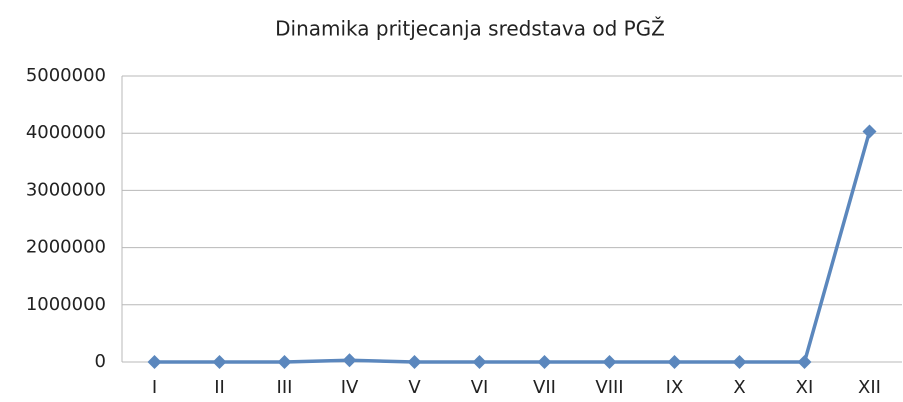 This screenshot has height=402, width=903. What do you see at coordinates (219, 387) in the screenshot?
I see `x-tick-label: II` at bounding box center [219, 387].